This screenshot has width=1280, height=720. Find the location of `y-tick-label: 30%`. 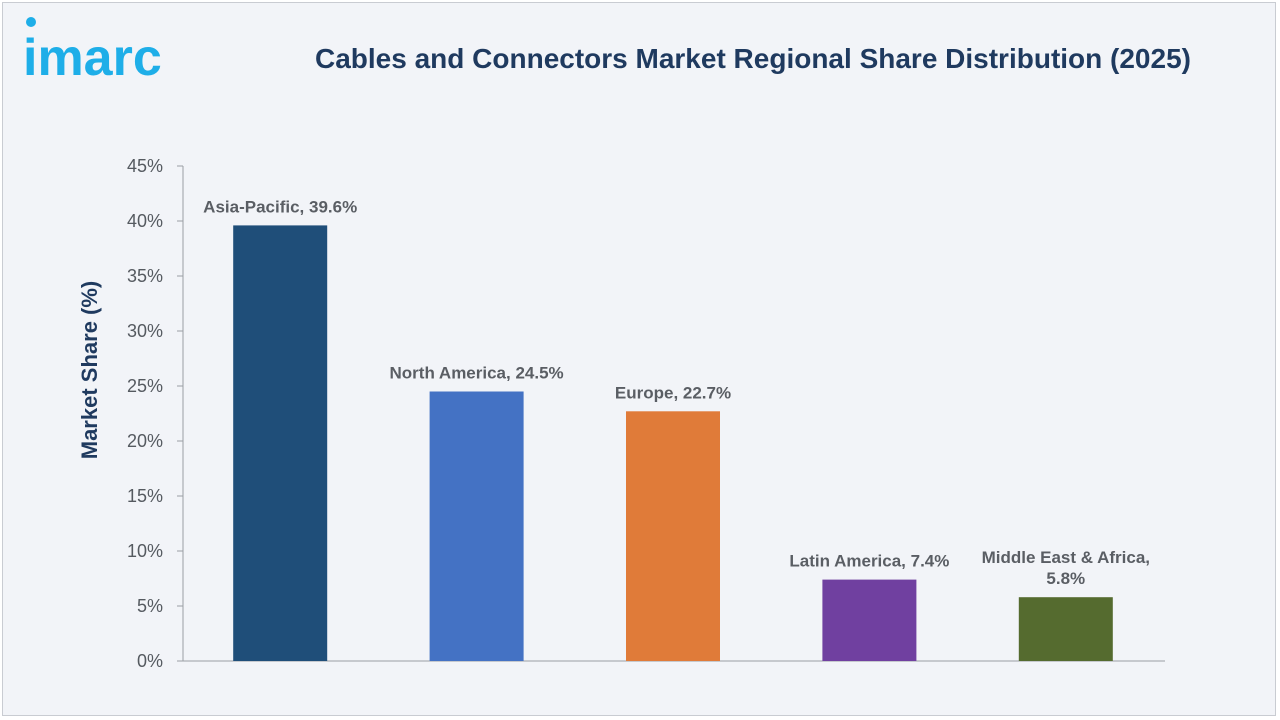

y-tick-label: 30% is located at coordinates (145, 331).